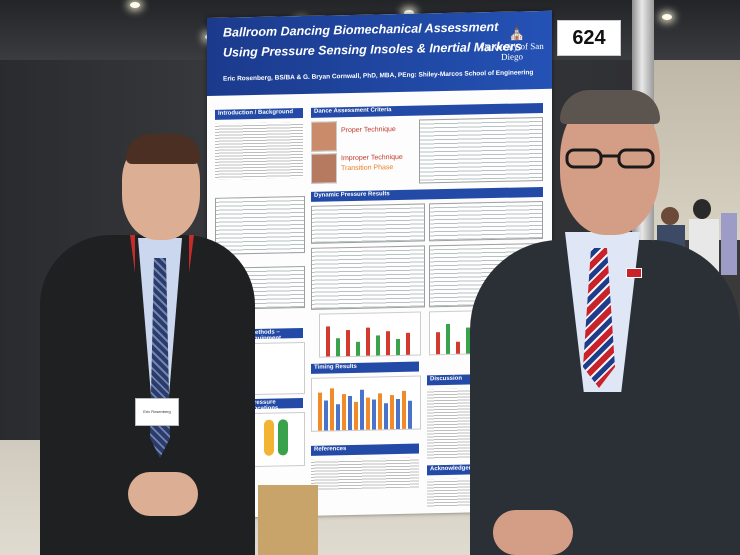 The image size is (740, 555). What do you see at coordinates (427, 194) in the screenshot?
I see `section-dynamic: Dynamic Pressure Results` at bounding box center [427, 194].